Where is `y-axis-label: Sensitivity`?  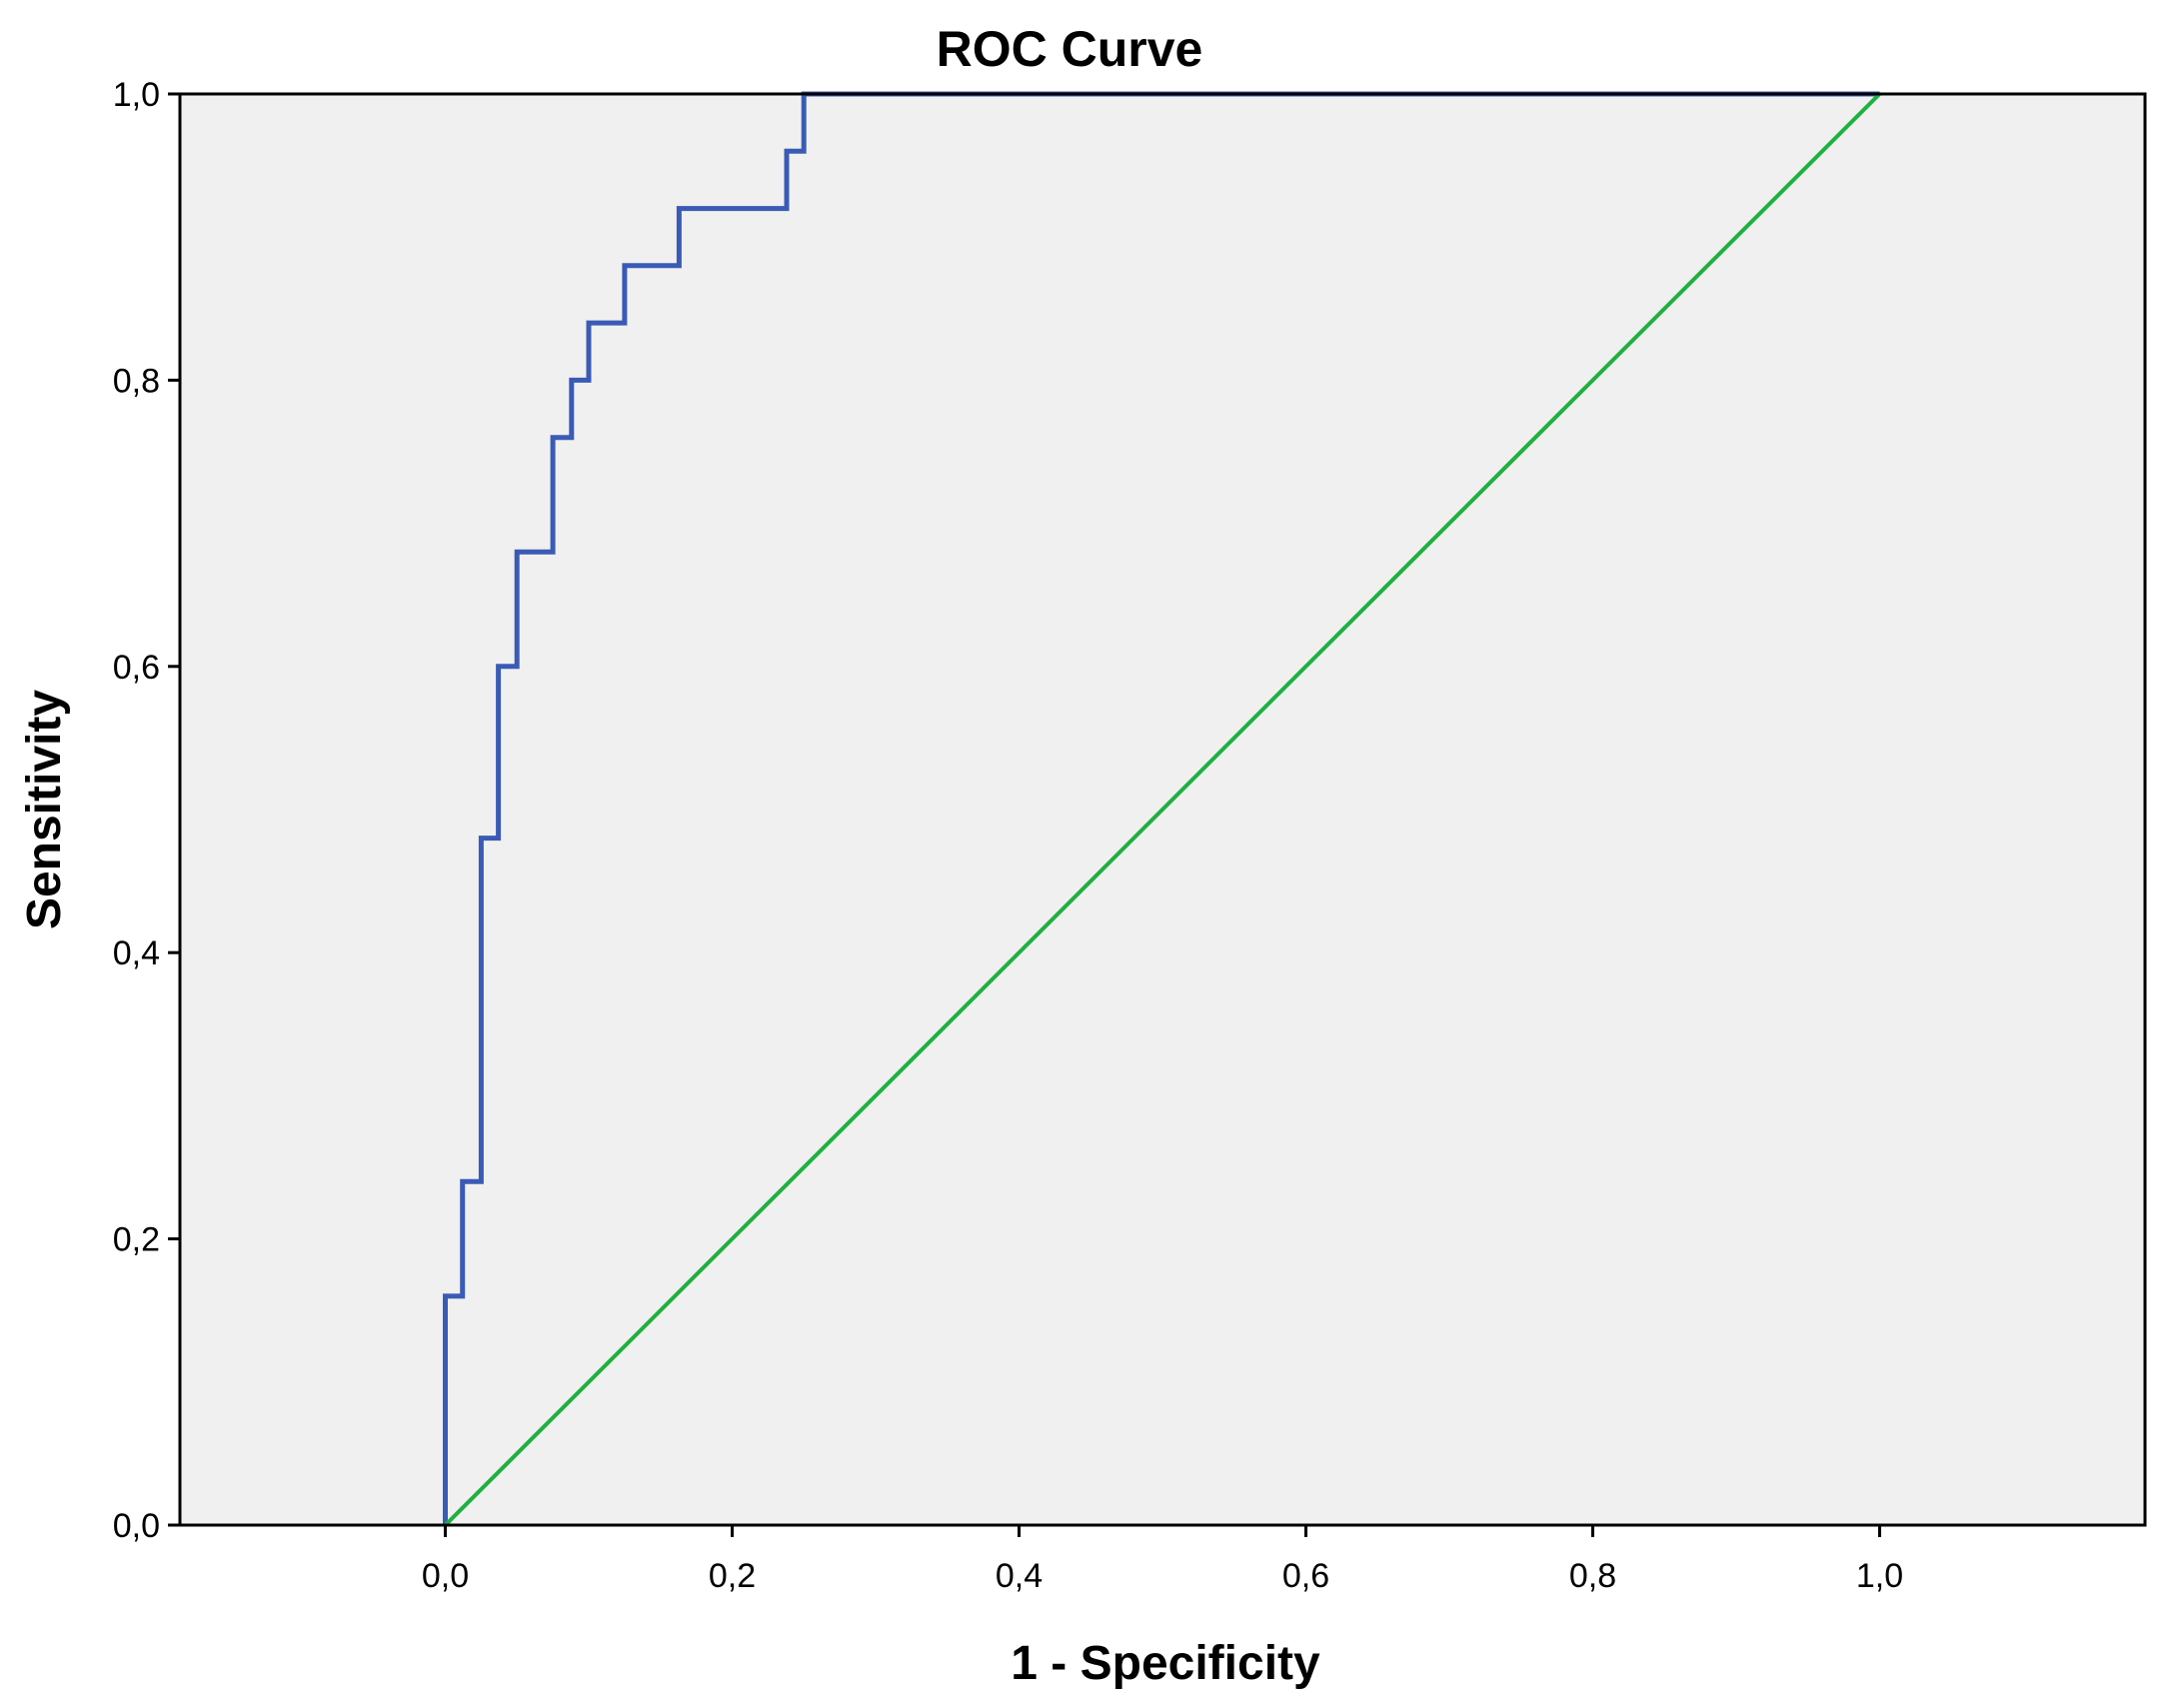
y-axis-label: Sensitivity is located at coordinates (44, 809).